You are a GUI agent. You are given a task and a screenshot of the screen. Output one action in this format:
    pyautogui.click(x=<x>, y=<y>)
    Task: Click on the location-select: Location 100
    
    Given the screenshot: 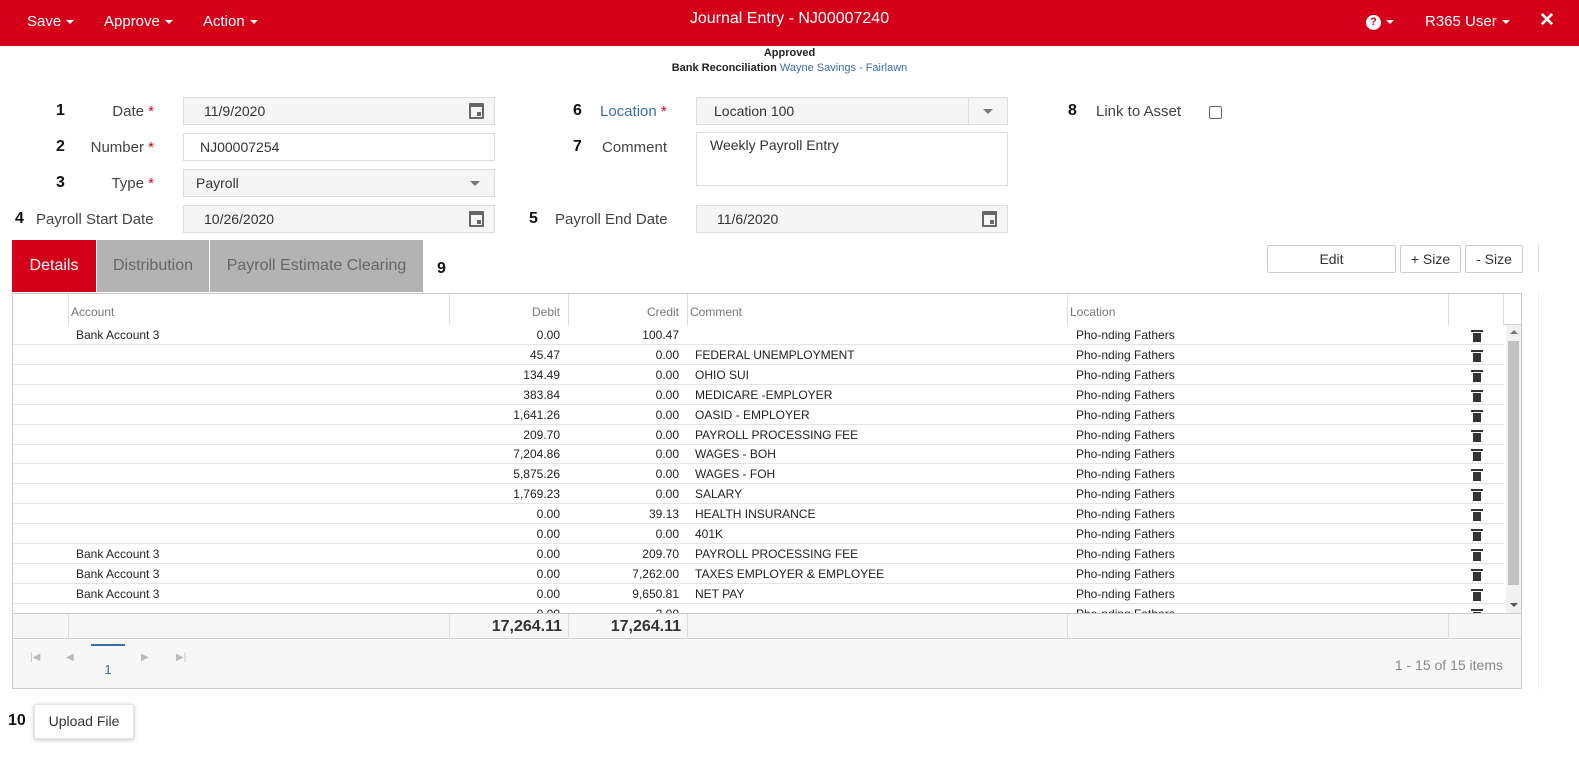 What is the action you would take?
    pyautogui.click(x=852, y=111)
    